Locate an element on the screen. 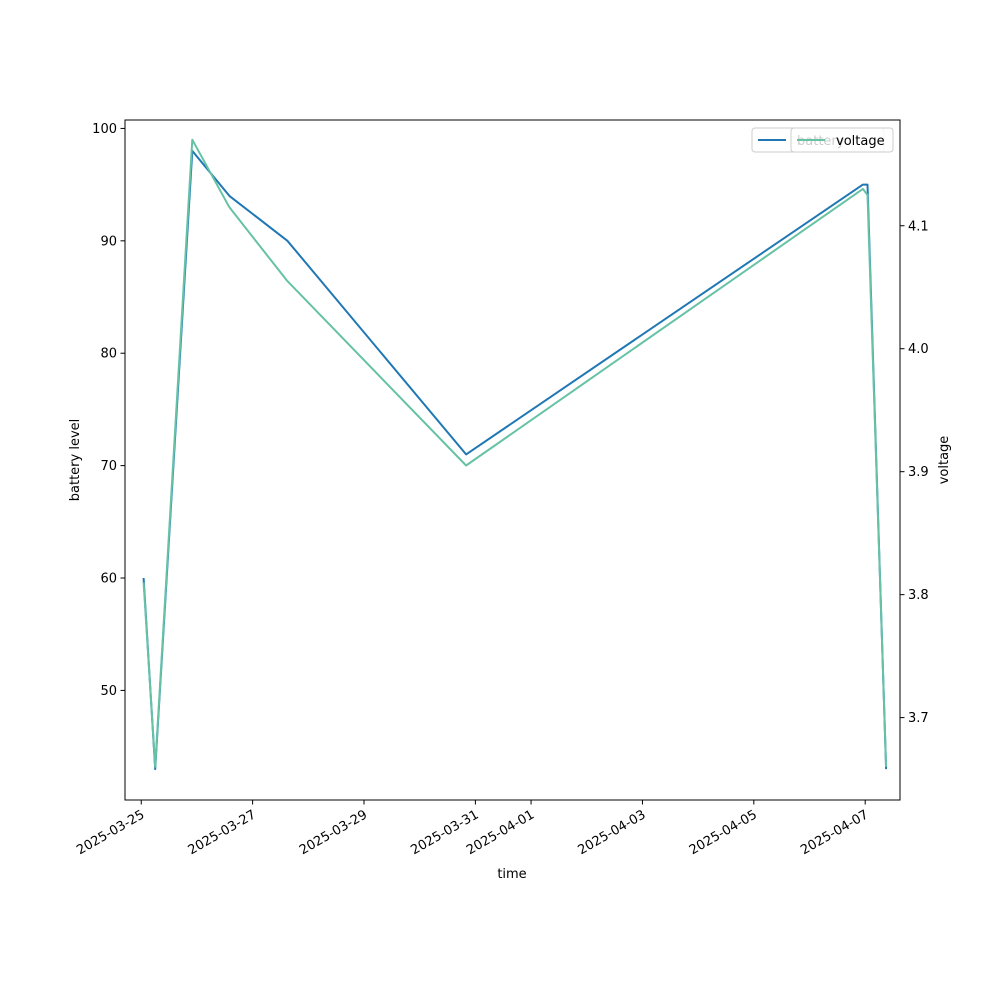  legend-2: voltage is located at coordinates (842, 140).